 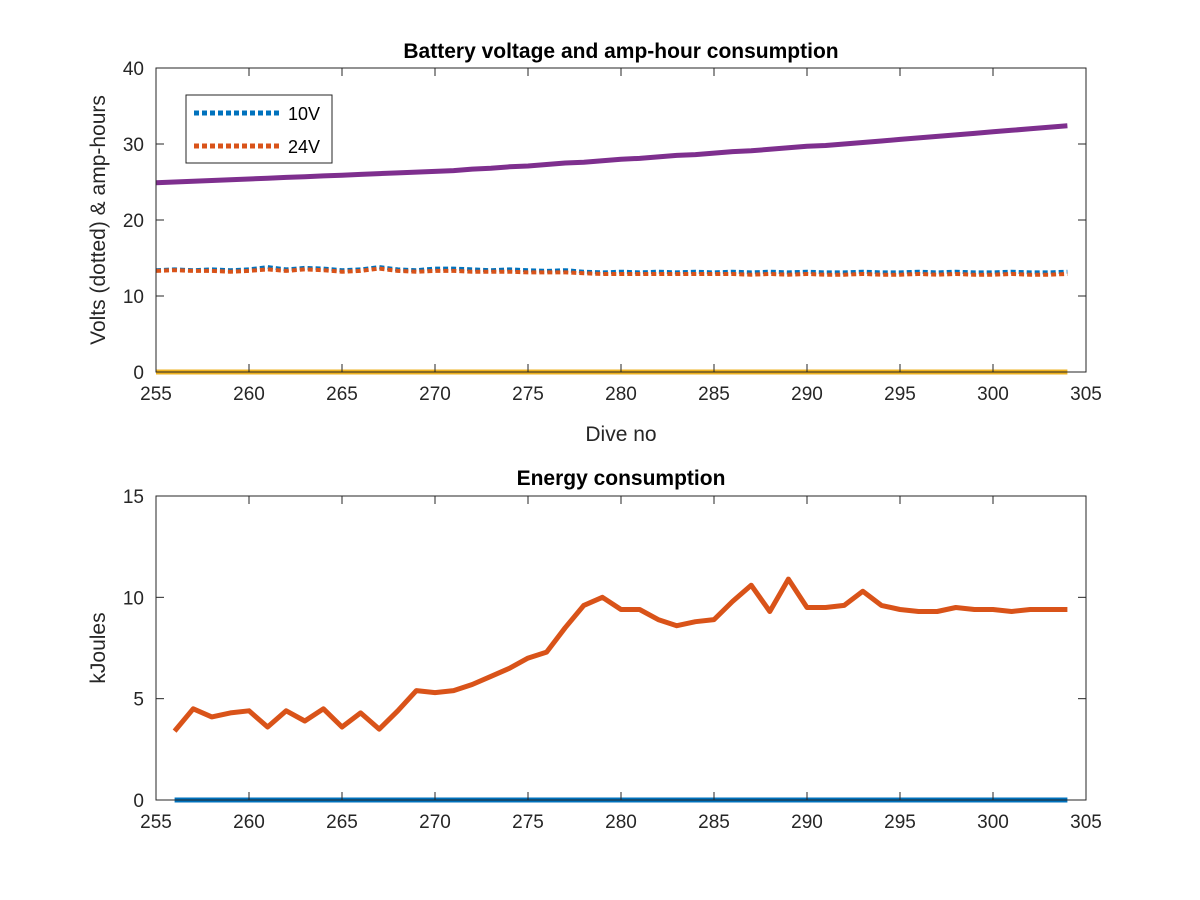 I want to click on y-tick-label: 15, so click(x=133, y=497).